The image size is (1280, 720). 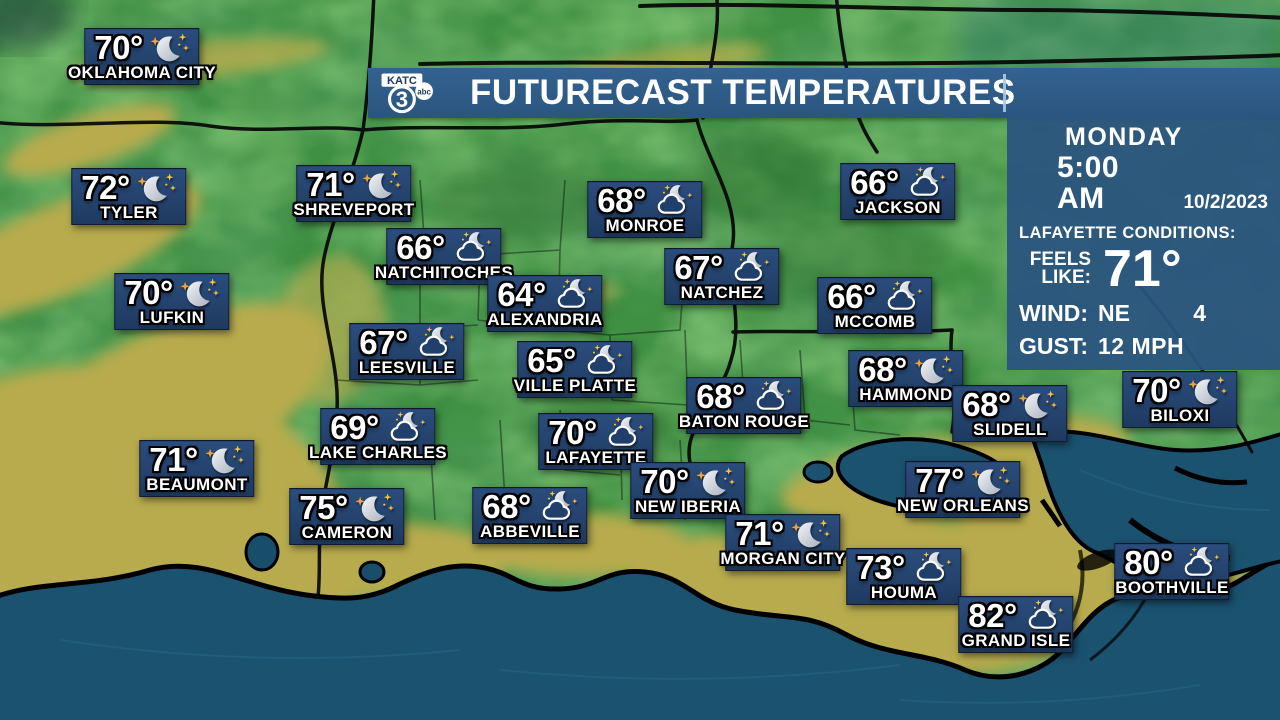 I want to click on temperature-row: 69°, so click(x=378, y=428).